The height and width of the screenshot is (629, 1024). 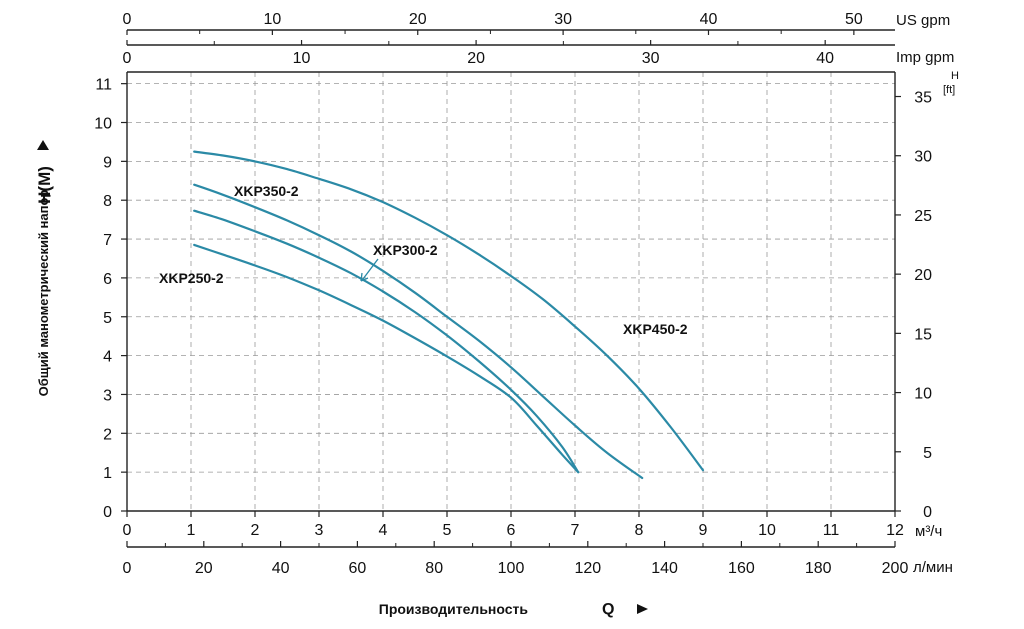 I want to click on us-gpm-tick-label: 50, so click(x=854, y=19).